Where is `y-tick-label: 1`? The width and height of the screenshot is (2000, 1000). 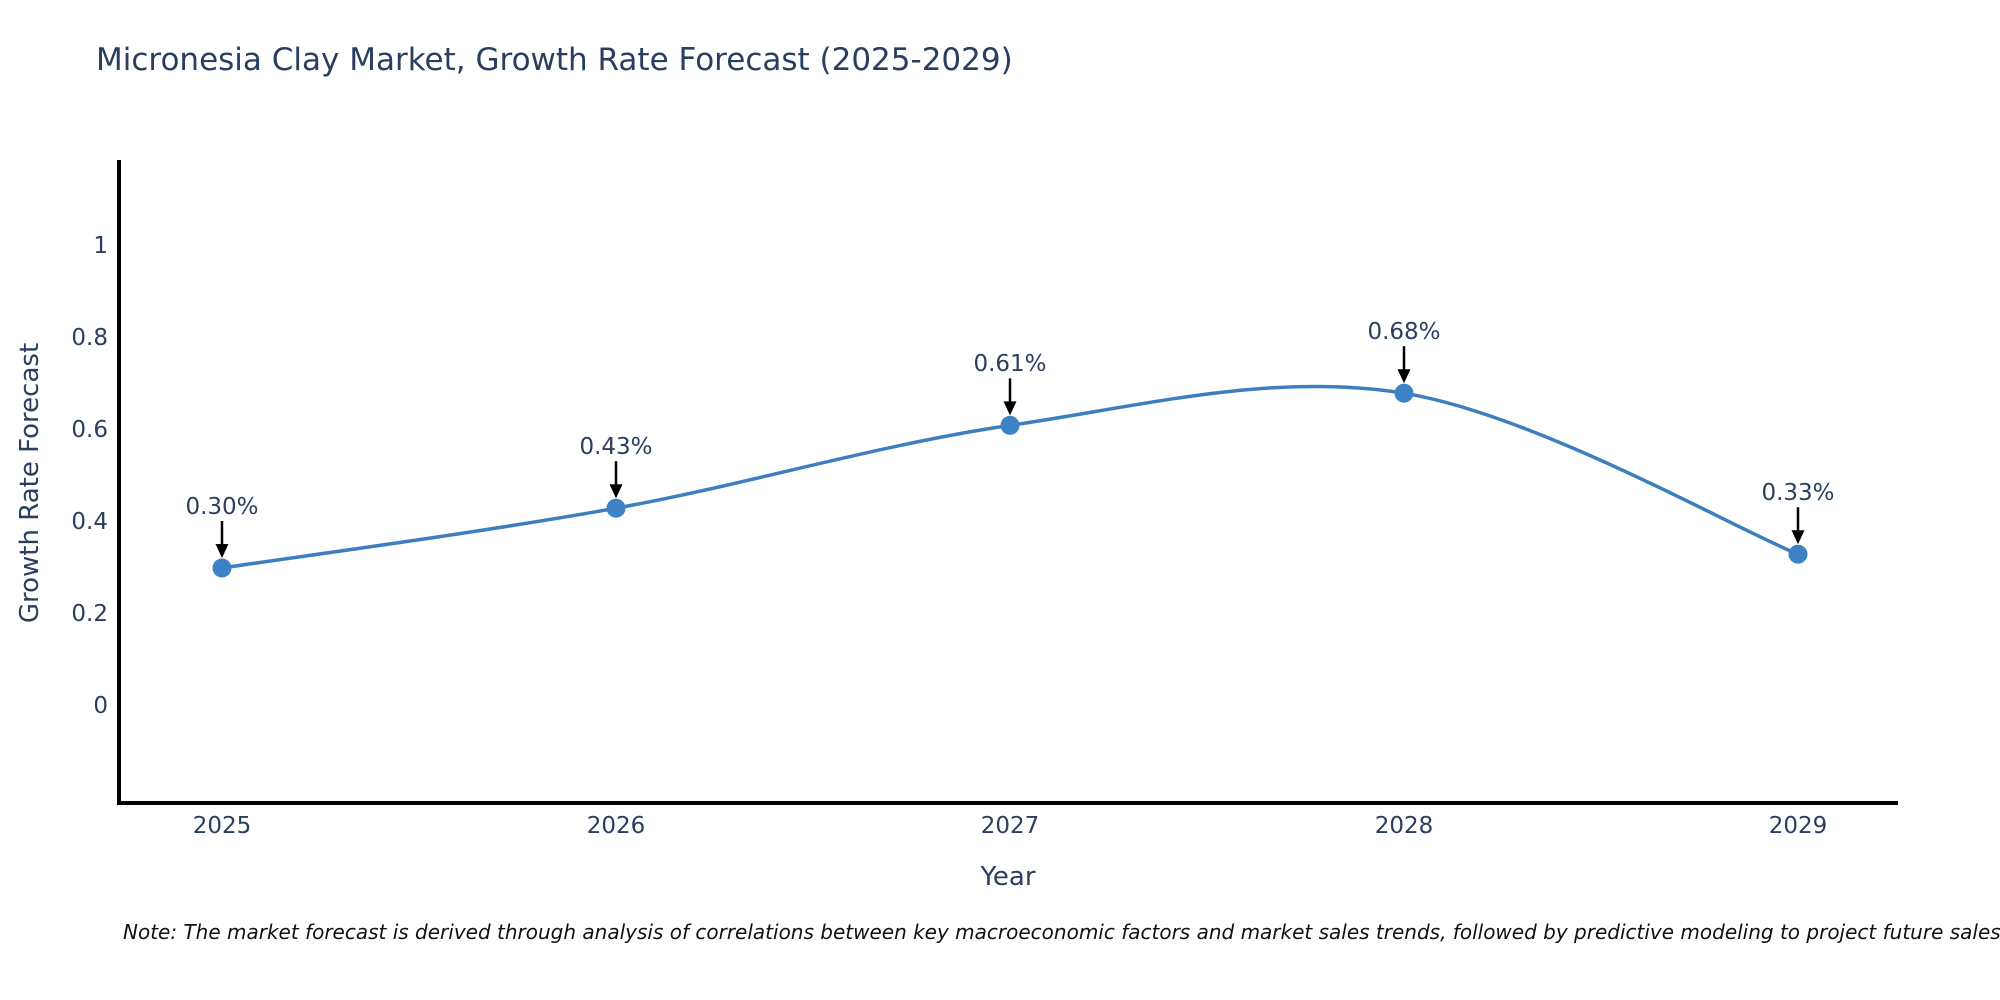 y-tick-label: 1 is located at coordinates (100, 246).